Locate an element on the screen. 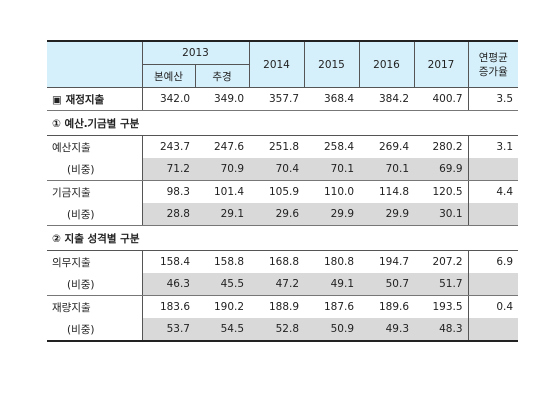 The height and width of the screenshot is (412, 550). cell: 243.7 is located at coordinates (168, 146).